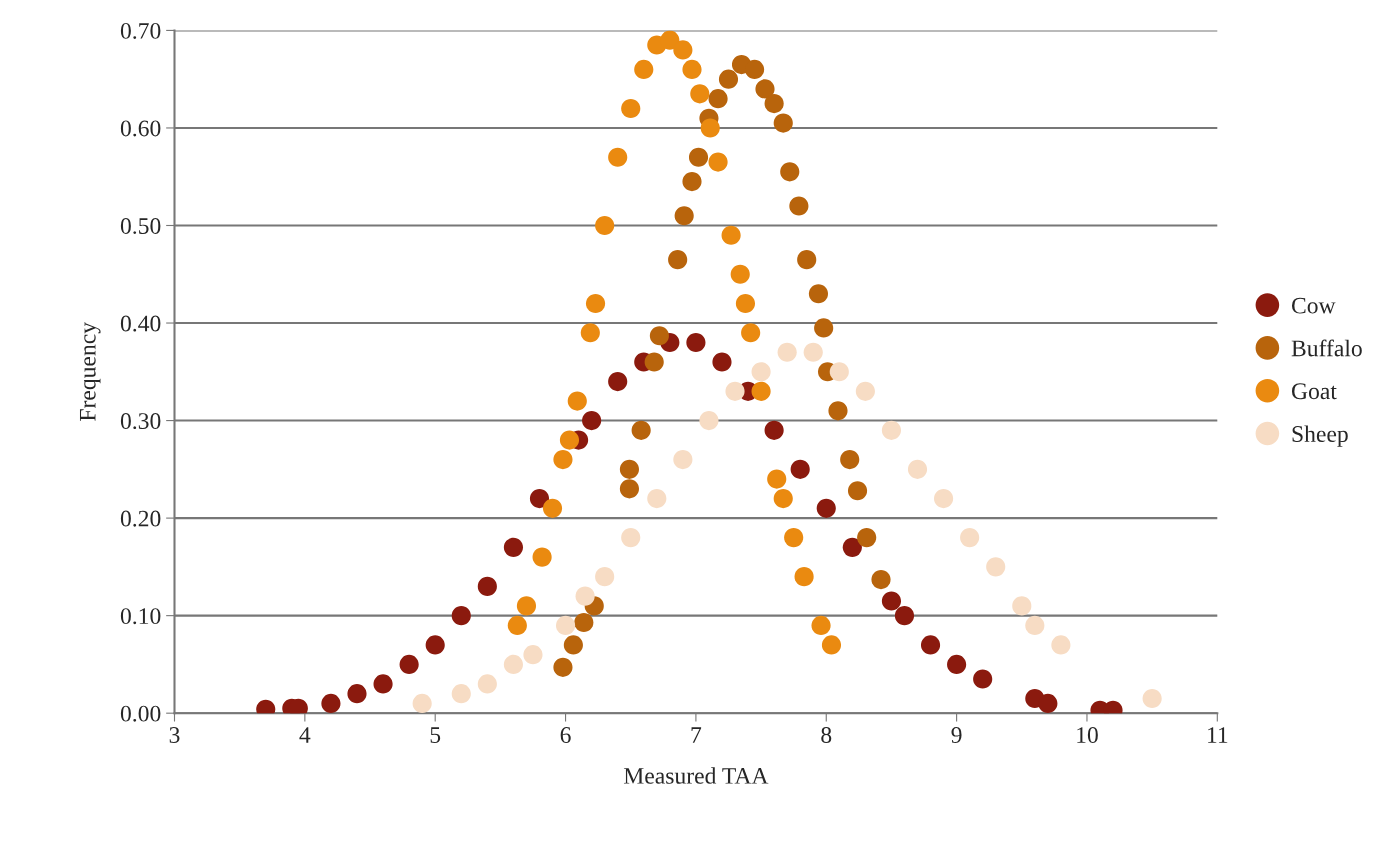  I want to click on y-tick-label: 0.50, so click(140, 226).